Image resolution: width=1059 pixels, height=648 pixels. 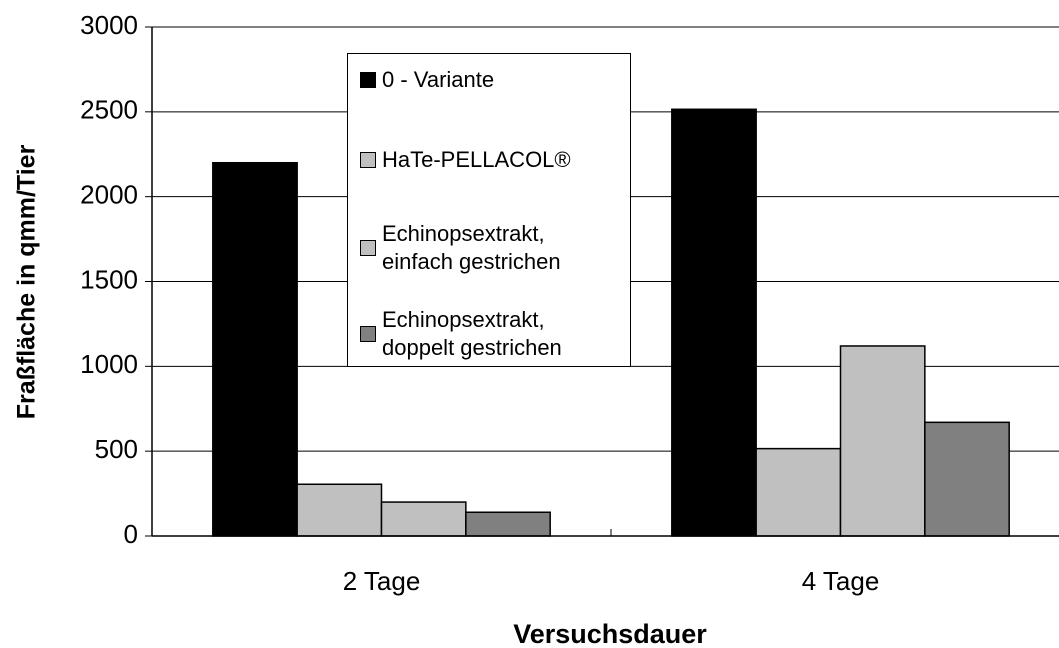 What do you see at coordinates (472, 333) in the screenshot?
I see `legend-label: Echinopsextrakt, doppelt gestrichen` at bounding box center [472, 333].